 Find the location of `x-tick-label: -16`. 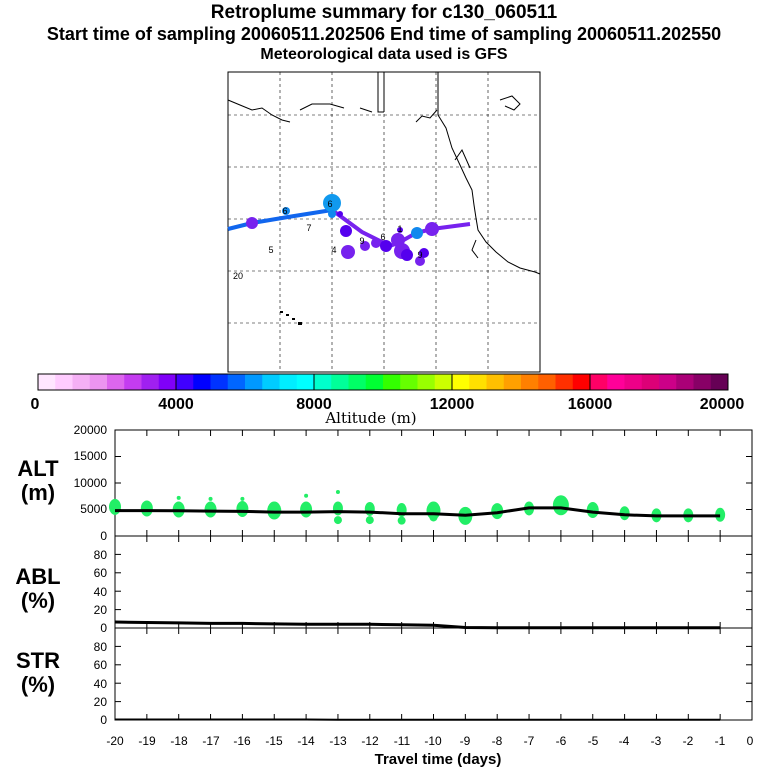

x-tick-label: -16 is located at coordinates (242, 741).